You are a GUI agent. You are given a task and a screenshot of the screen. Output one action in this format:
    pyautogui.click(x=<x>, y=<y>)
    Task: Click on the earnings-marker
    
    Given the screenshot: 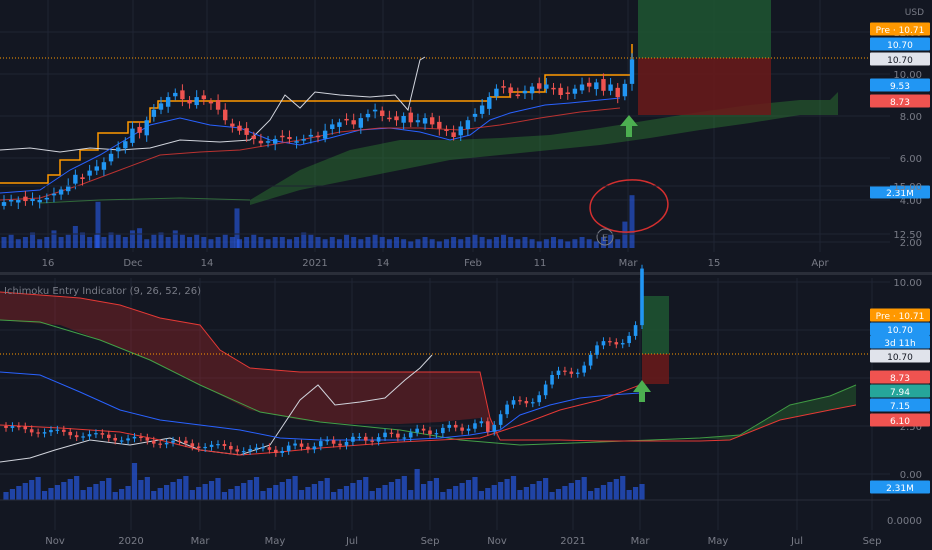 What is the action you would take?
    pyautogui.click(x=605, y=237)
    